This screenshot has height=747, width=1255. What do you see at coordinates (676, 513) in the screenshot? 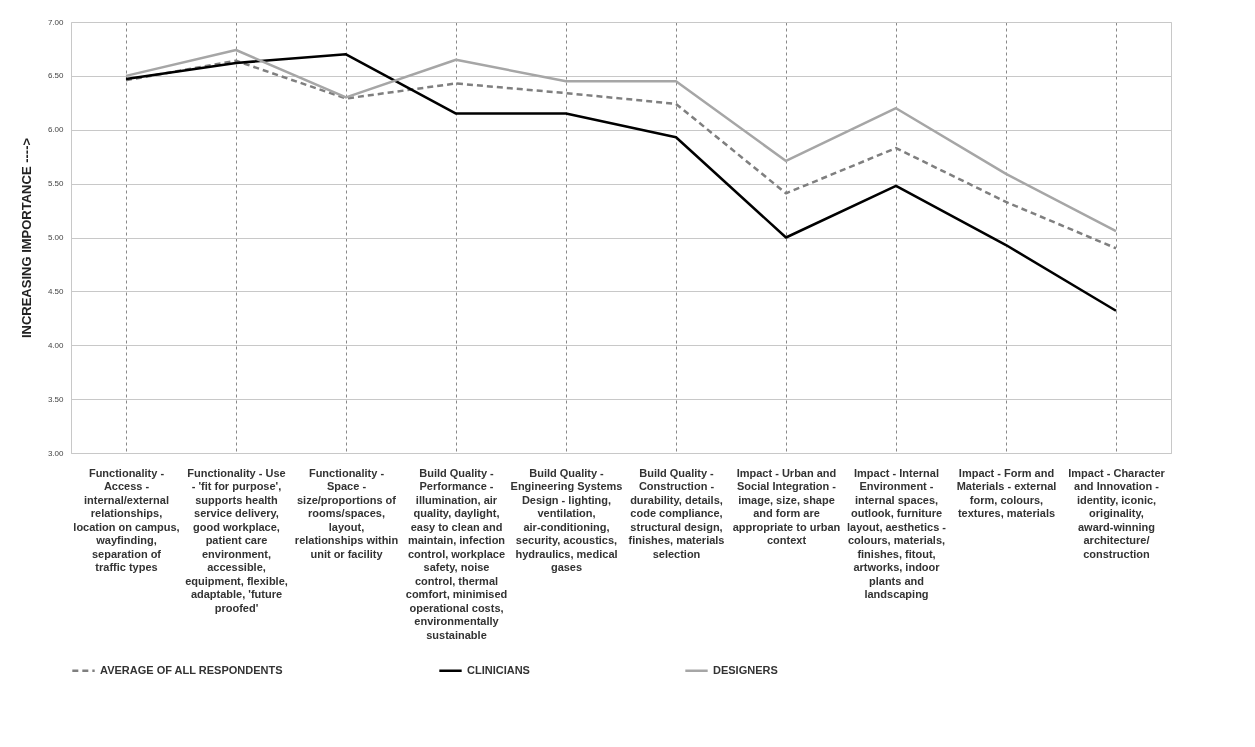
I see `x-tick-label: Build Quality - Construction - durability, details, code compliance, structural design, finishes, materials selection` at bounding box center [676, 513].